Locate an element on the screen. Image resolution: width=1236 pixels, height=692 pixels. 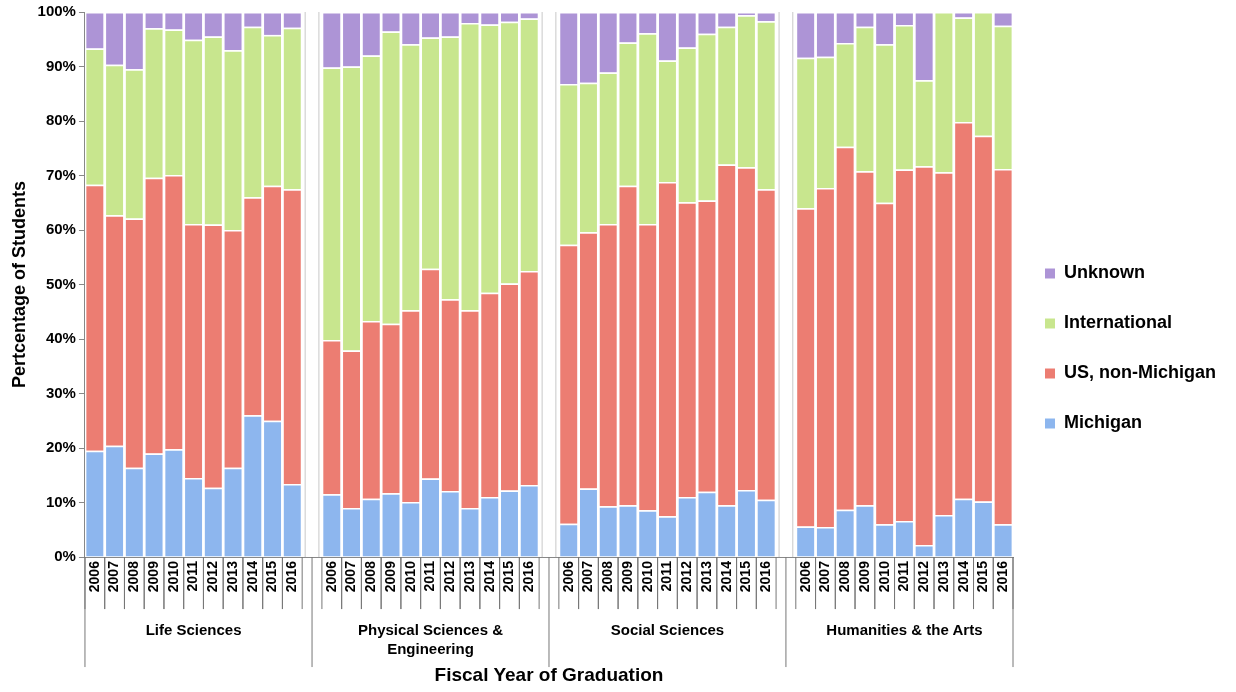
y-tick-label: 40% is located at coordinates (60, 338).